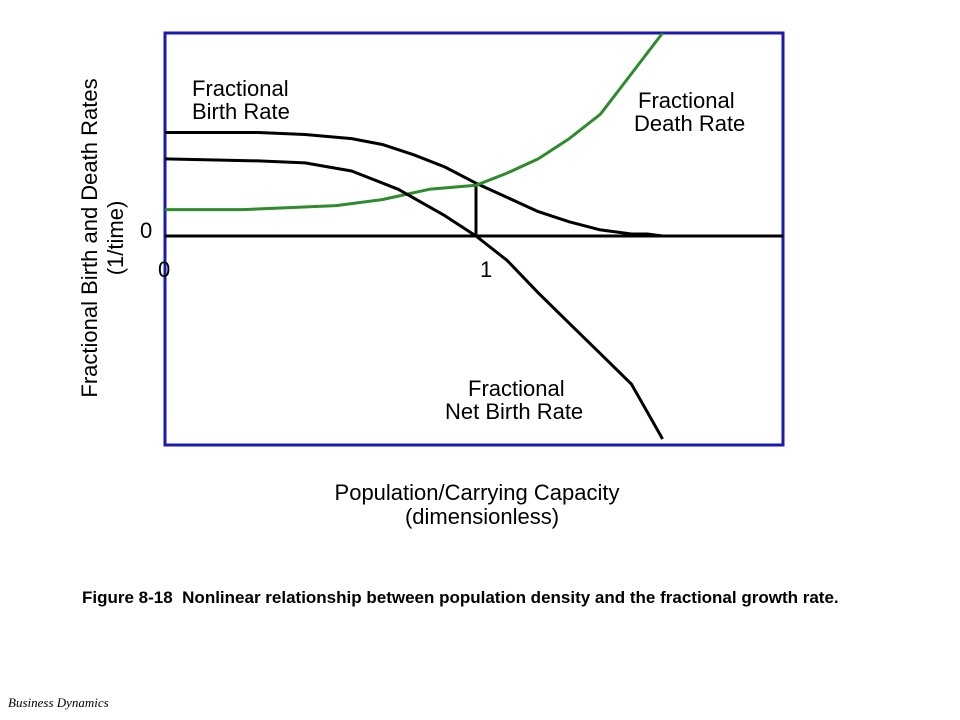 The height and width of the screenshot is (720, 960). I want to click on death-rate-label-line2: Death Rate, so click(689, 123).